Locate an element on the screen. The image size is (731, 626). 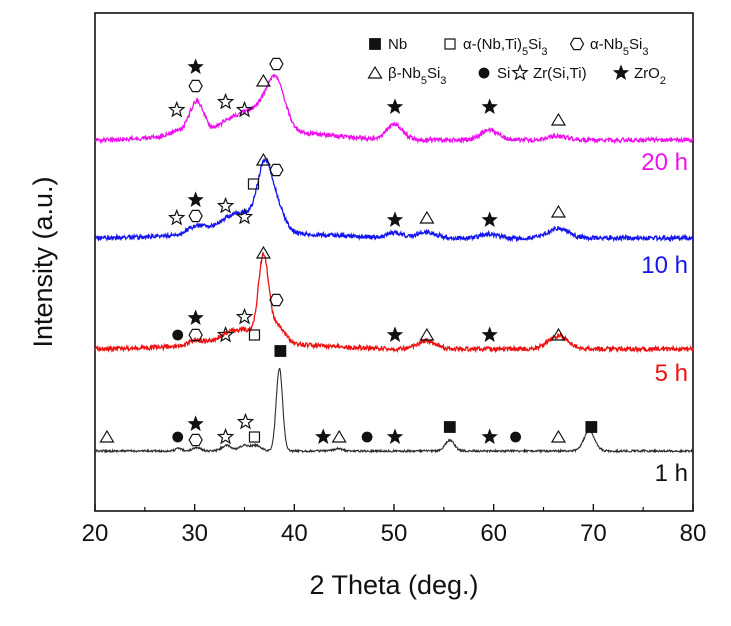
legend-symbol-open-triangle is located at coordinates (375, 72).